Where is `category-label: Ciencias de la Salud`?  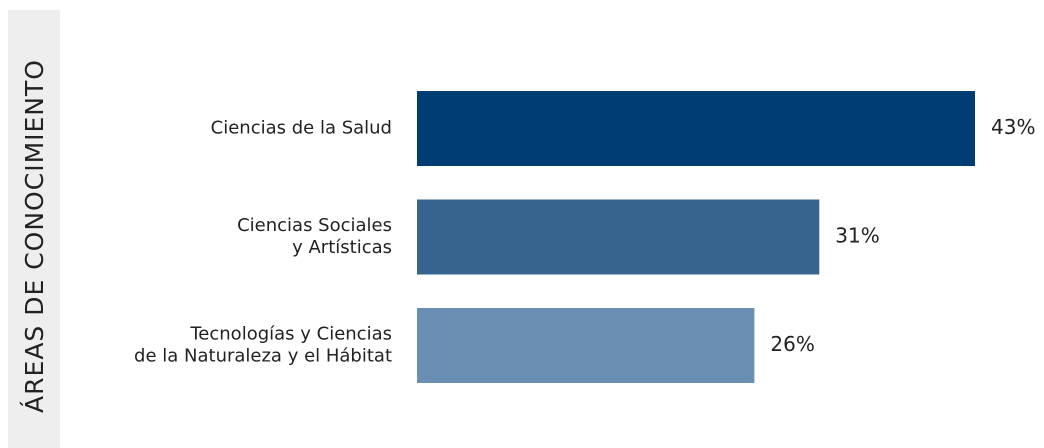
category-label: Ciencias de la Salud is located at coordinates (301, 128).